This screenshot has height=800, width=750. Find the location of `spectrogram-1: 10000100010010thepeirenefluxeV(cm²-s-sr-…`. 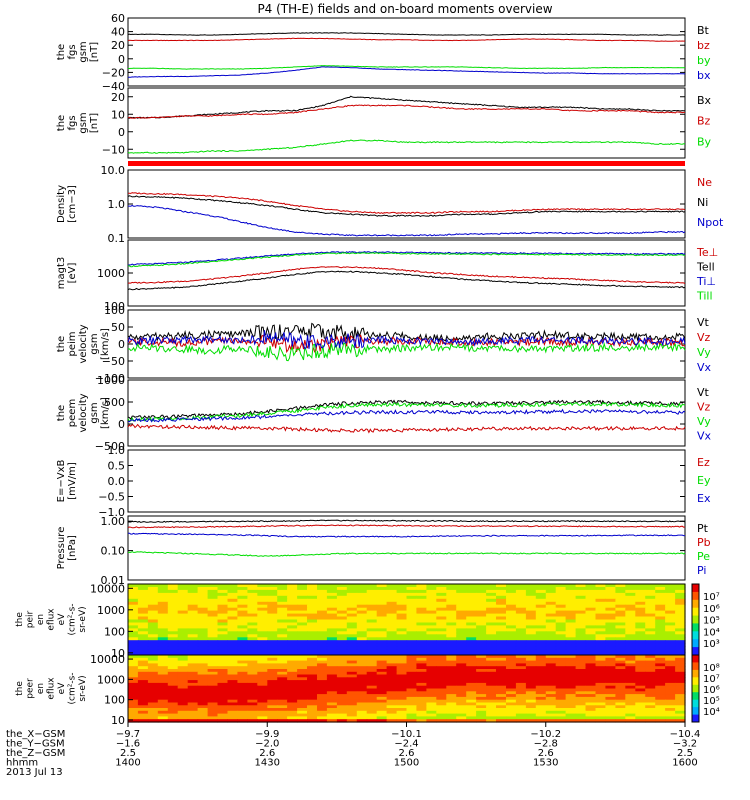

spectrogram-1: 10000100010010thepeirenefluxeV(cm²-s-sr-… is located at coordinates (367, 621).